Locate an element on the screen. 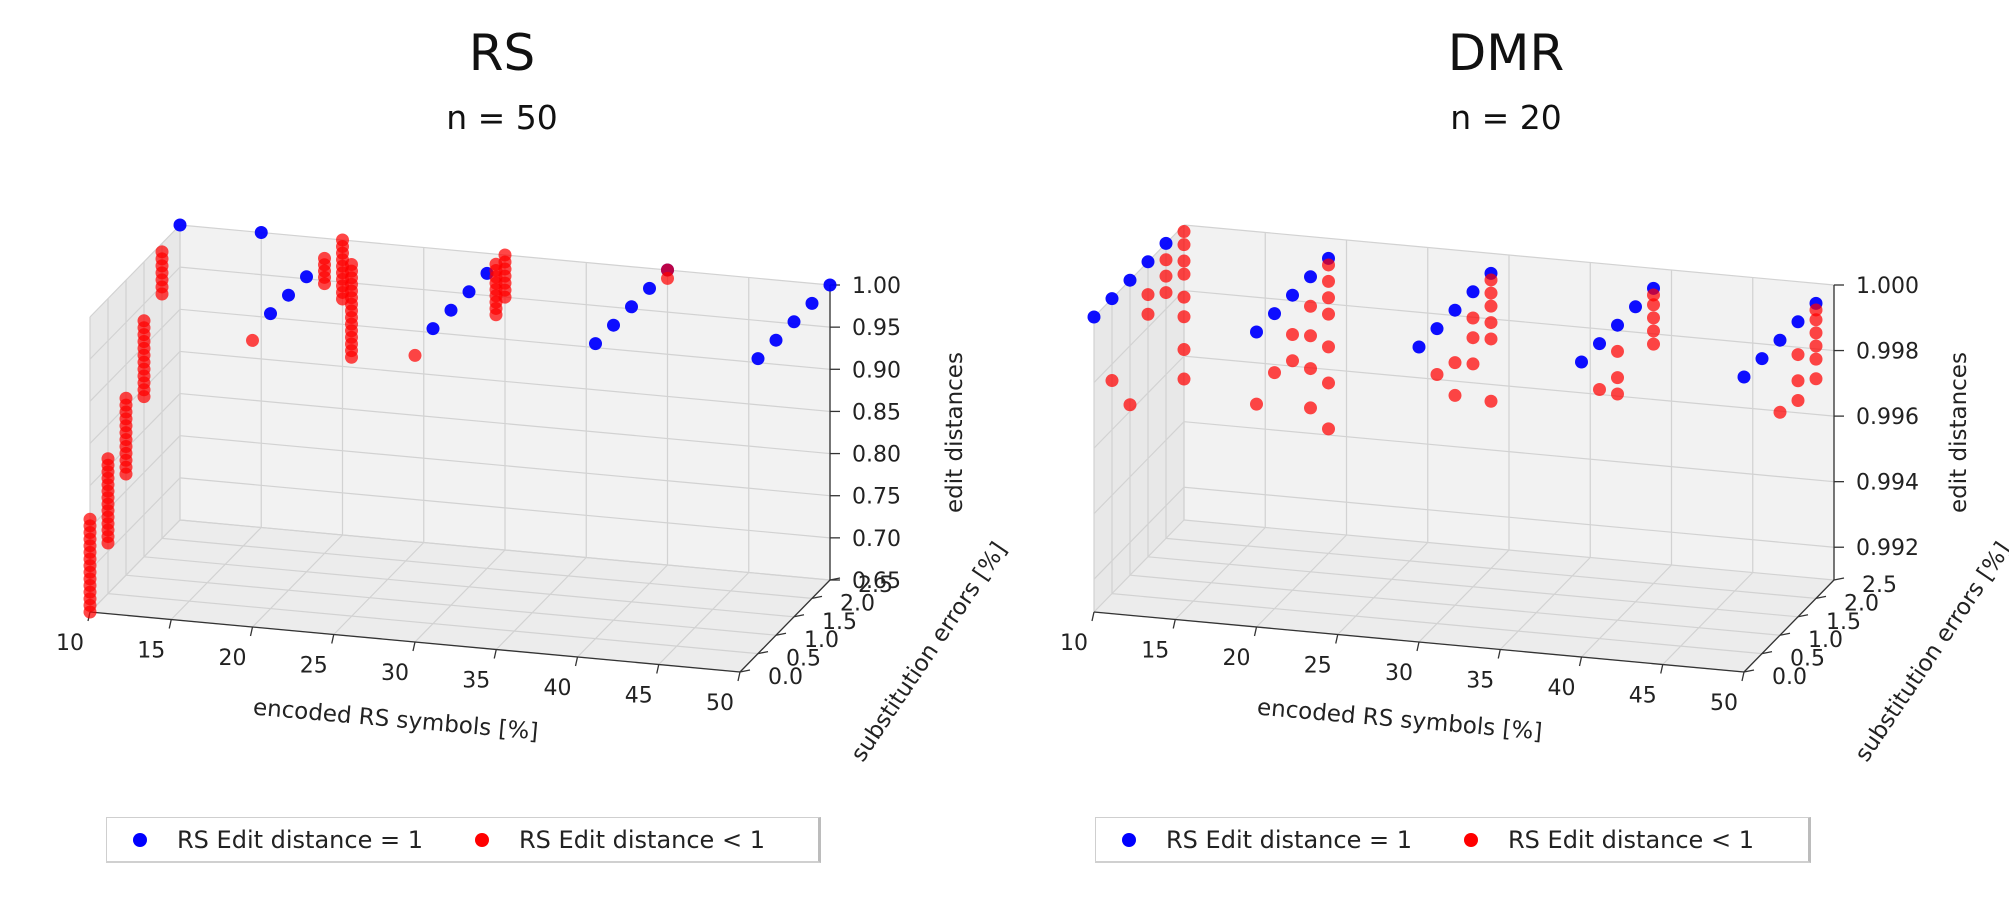 The image size is (2009, 900). y-axis-line is located at coordinates (1789, 626).